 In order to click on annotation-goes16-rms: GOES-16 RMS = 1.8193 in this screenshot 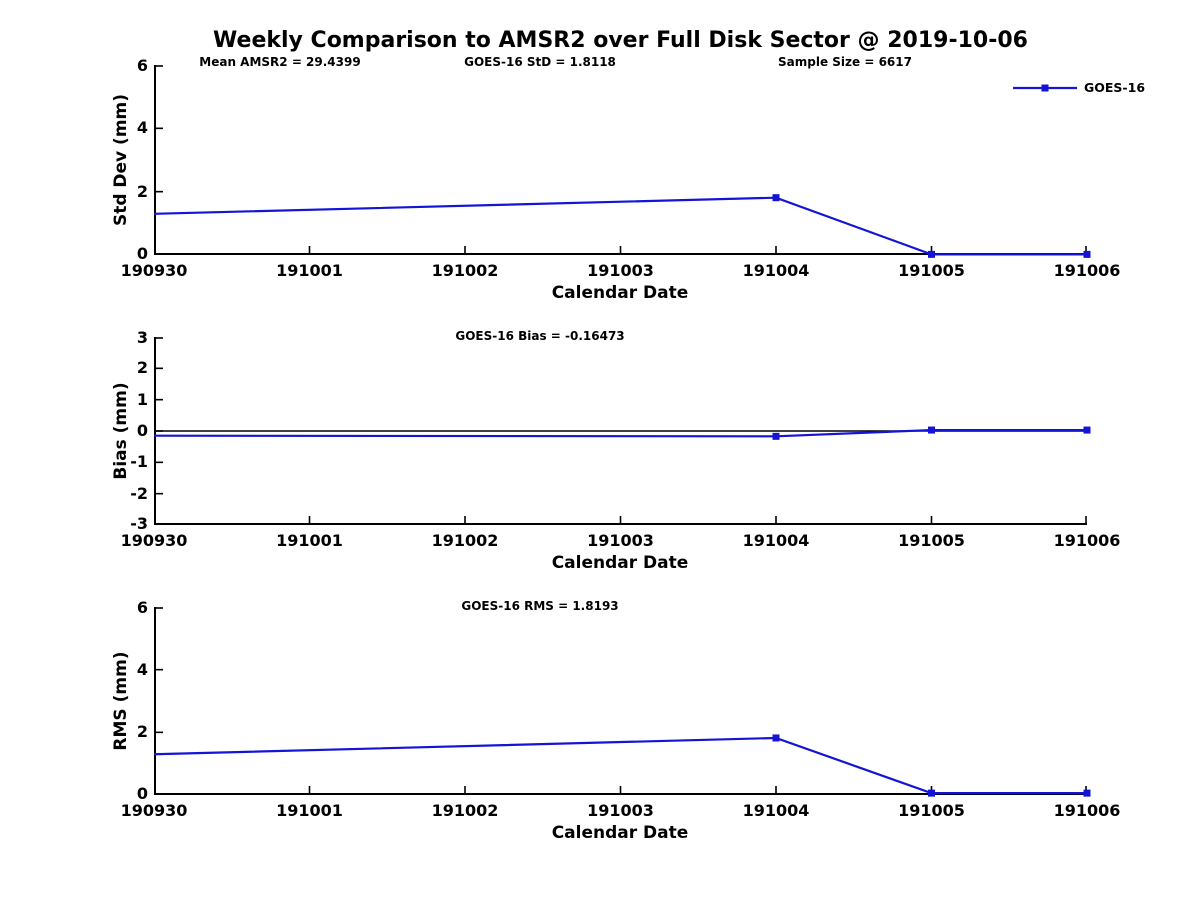, I will do `click(540, 606)`.